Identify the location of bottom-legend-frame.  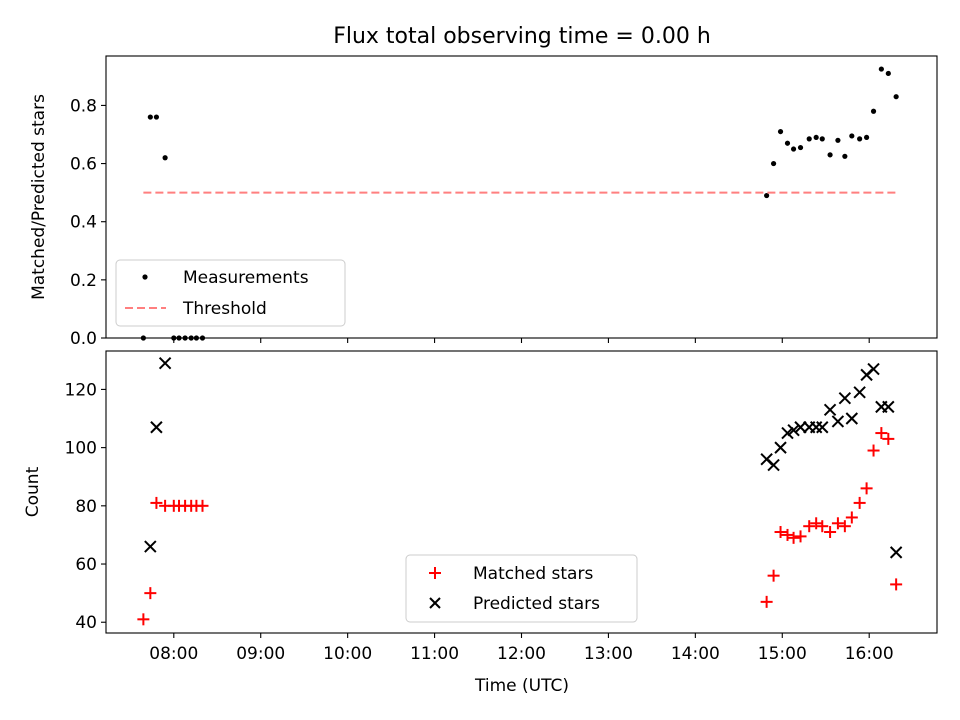
(521, 588).